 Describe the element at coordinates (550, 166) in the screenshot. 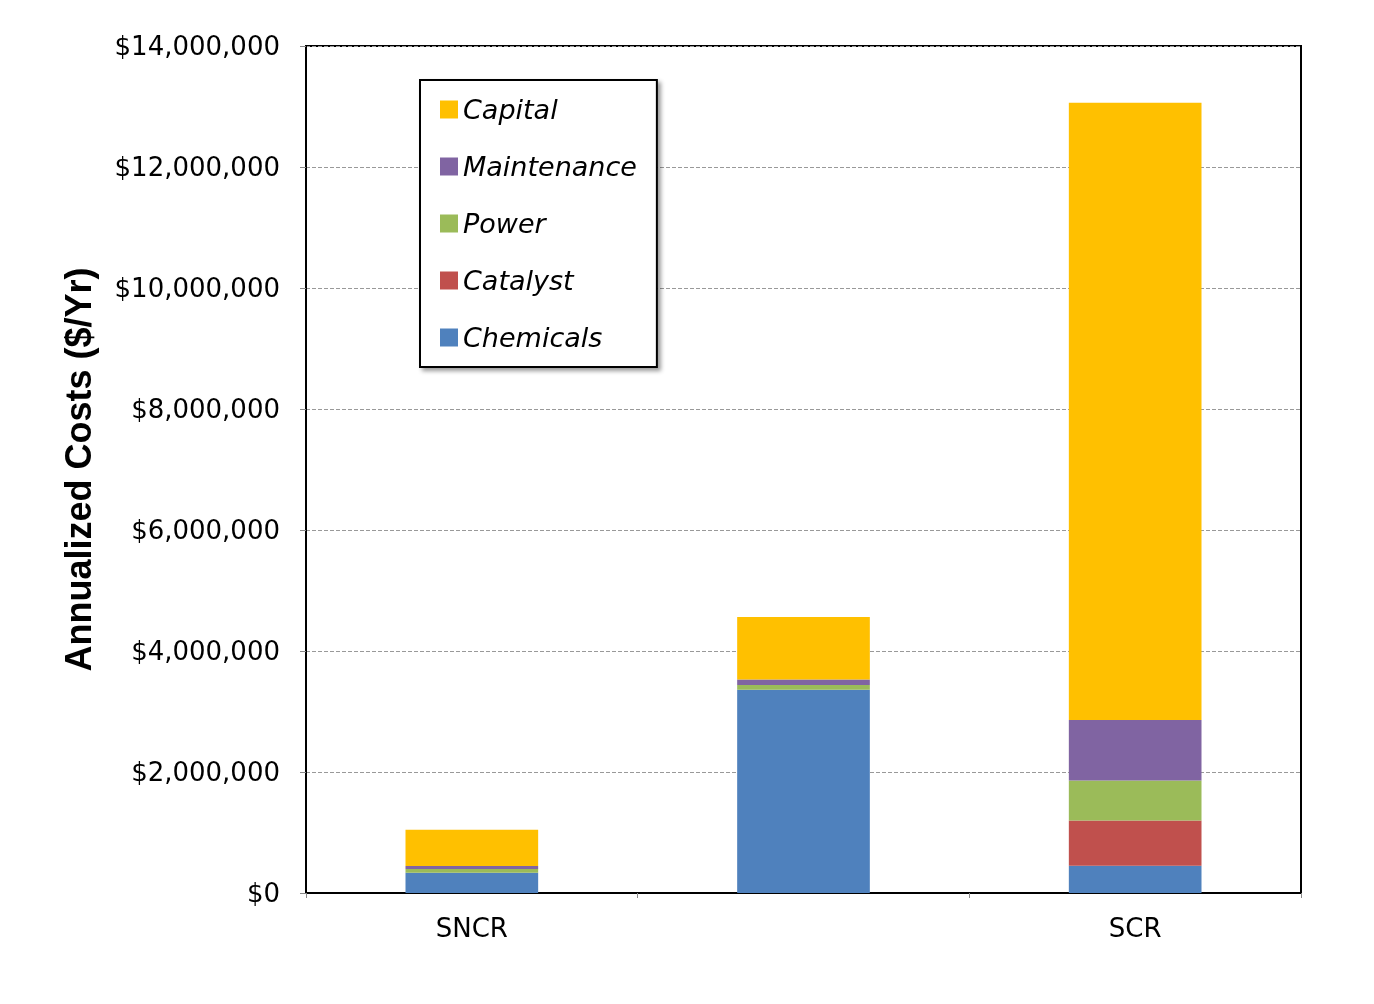

I see `legend-label: Maintenance` at that location.